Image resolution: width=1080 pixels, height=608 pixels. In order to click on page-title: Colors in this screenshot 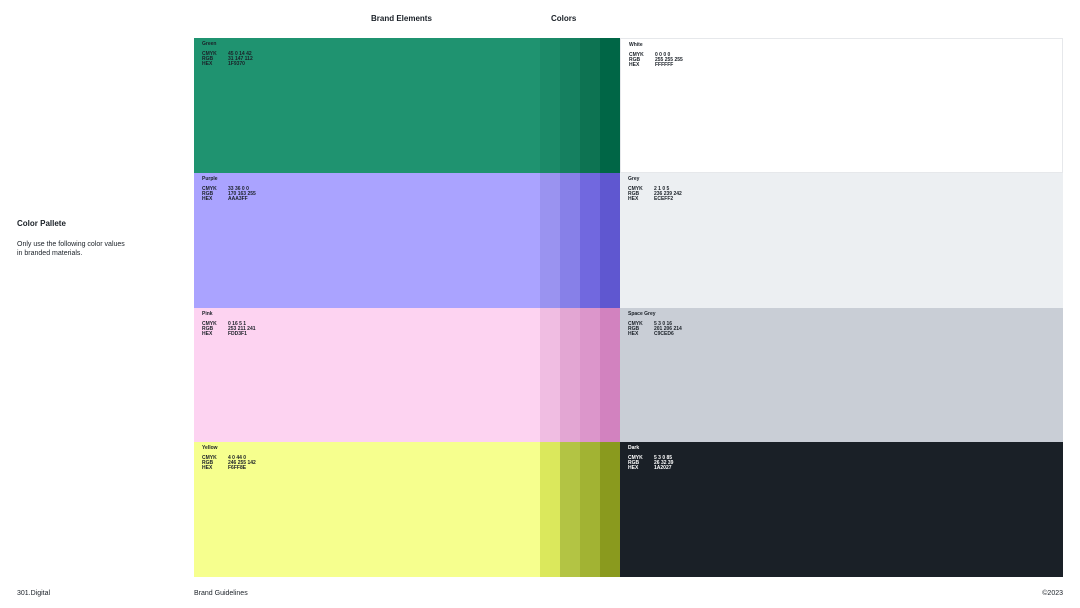, I will do `click(564, 18)`.